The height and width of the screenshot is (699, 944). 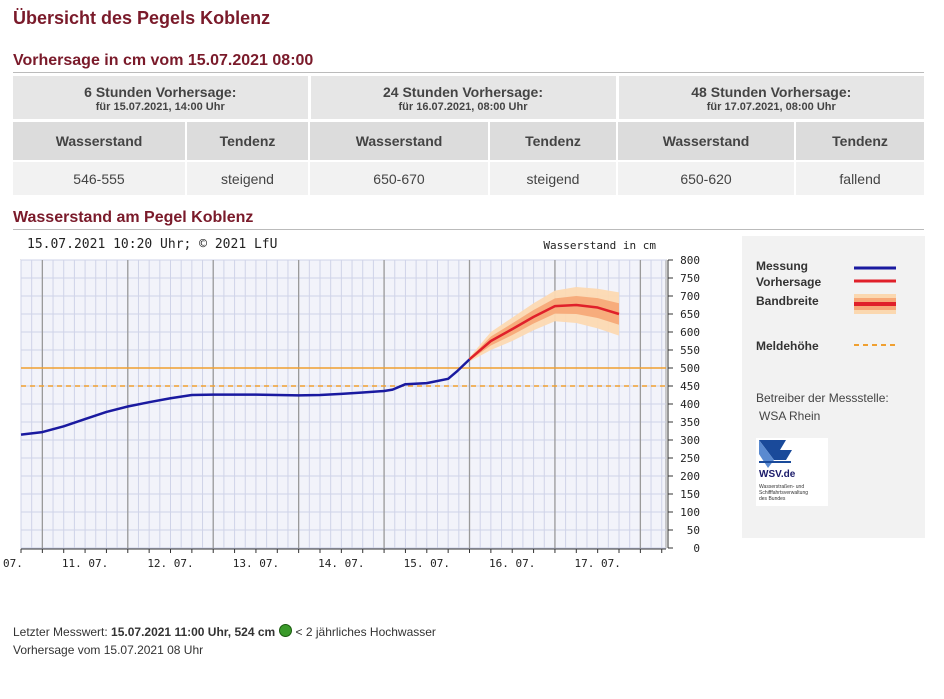 What do you see at coordinates (787, 301) in the screenshot?
I see `legend-label-bandbreite: Bandbreite` at bounding box center [787, 301].